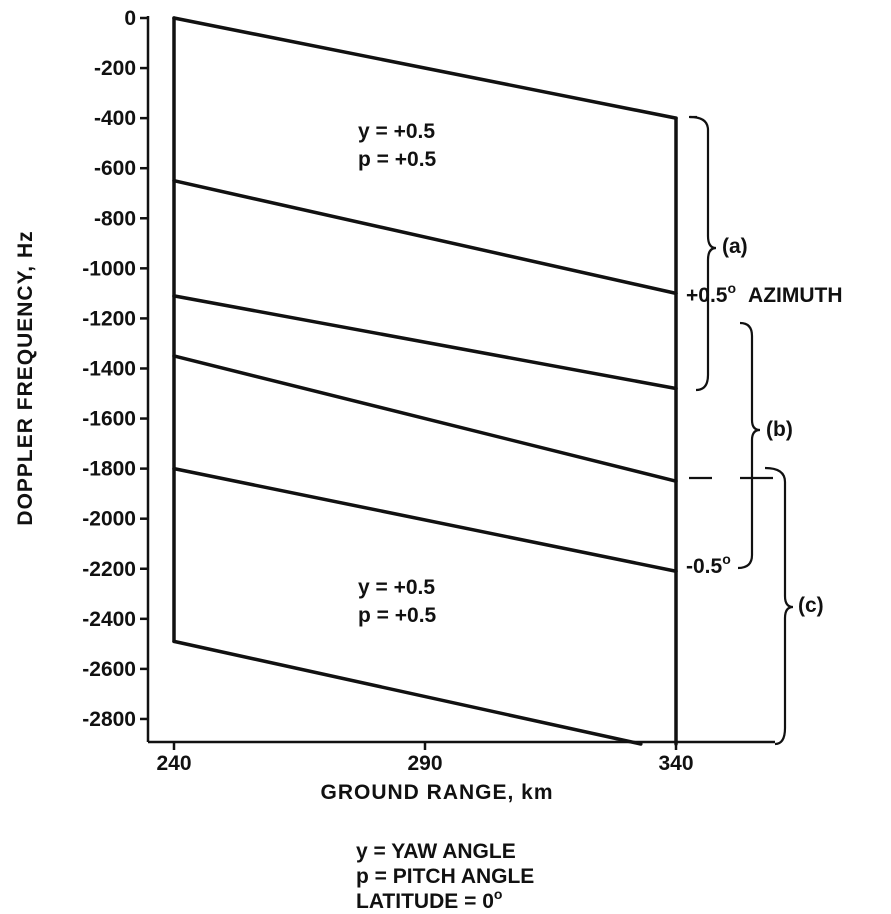 This screenshot has width=891, height=914. What do you see at coordinates (396, 587) in the screenshot?
I see `lower-yaw-annotation: y = +0.5` at bounding box center [396, 587].